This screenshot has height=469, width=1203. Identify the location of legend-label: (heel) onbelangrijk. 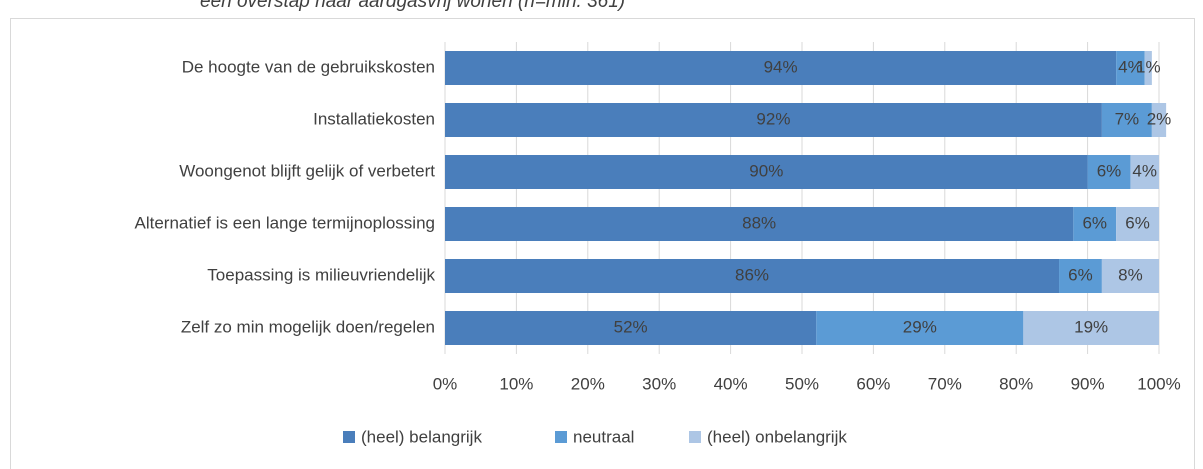
(777, 436).